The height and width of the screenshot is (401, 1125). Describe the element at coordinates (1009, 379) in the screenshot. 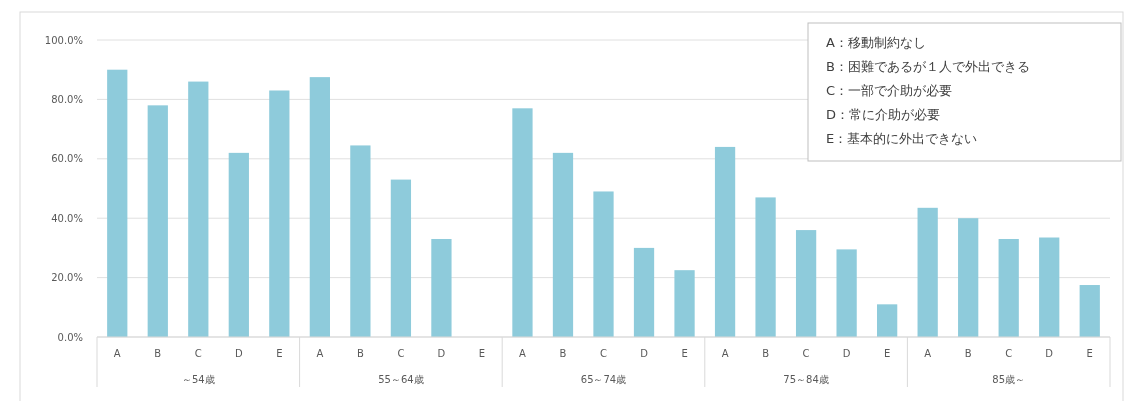

I see `text: 85歳～` at that location.